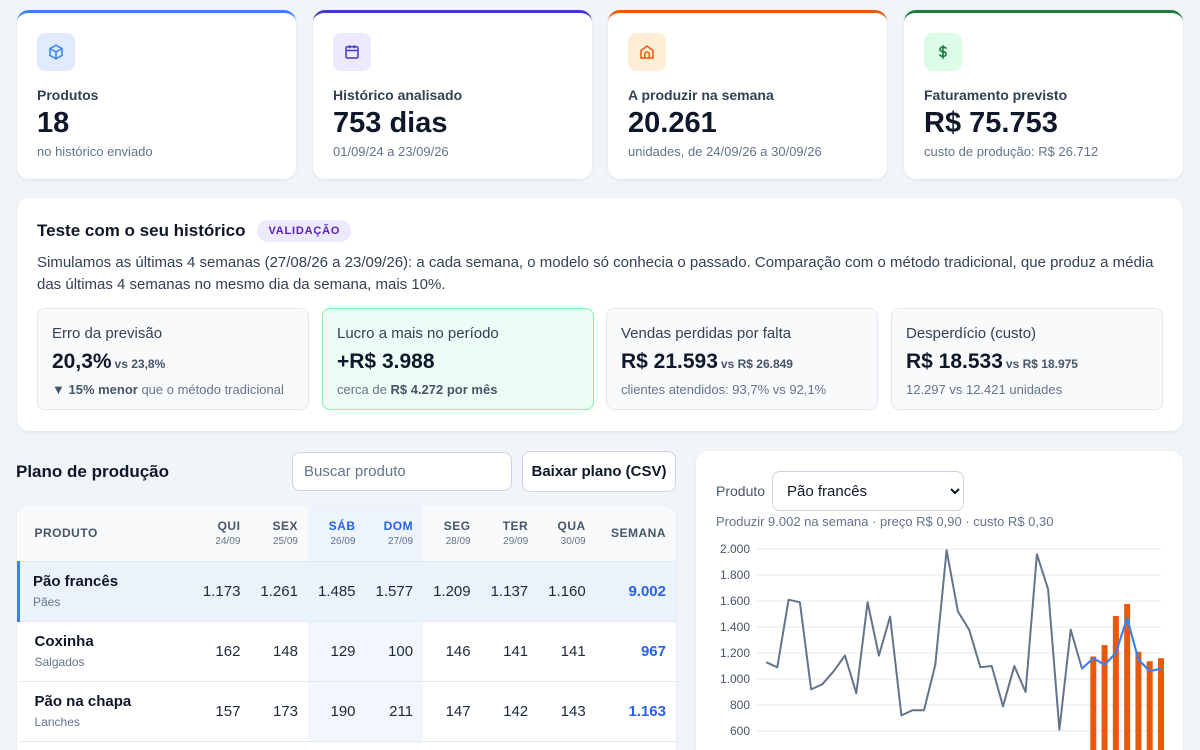 This screenshot has width=1200, height=750. What do you see at coordinates (336, 591) in the screenshot?
I see `day-value: 1.485` at bounding box center [336, 591].